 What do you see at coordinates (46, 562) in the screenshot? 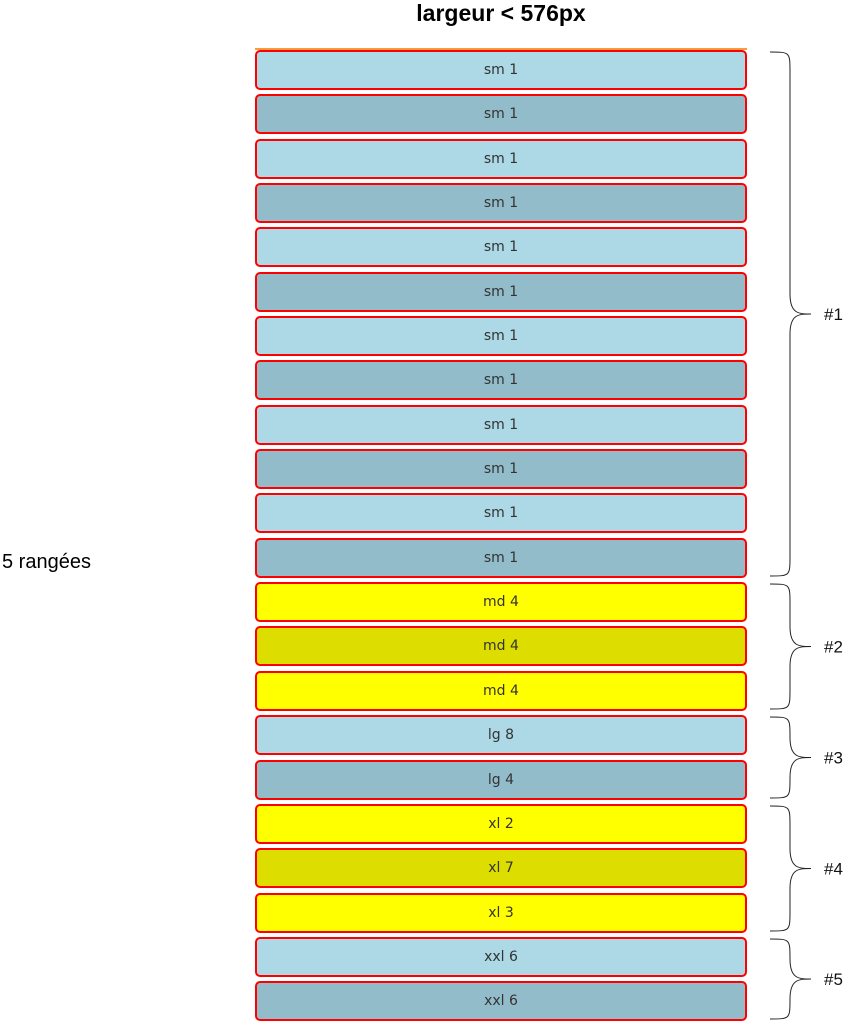
I see `rows-count-label: 5 rangées` at bounding box center [46, 562].